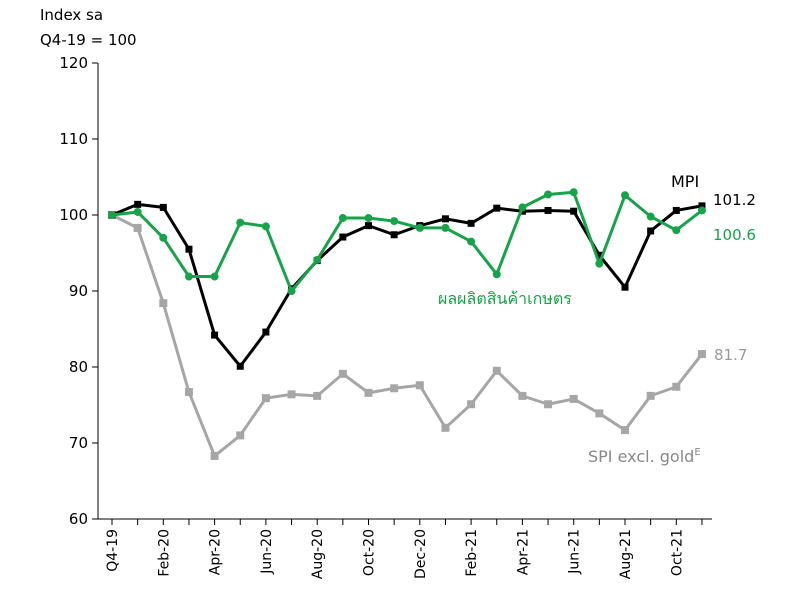  I want to click on y-tick-label: 70, so click(78, 443).